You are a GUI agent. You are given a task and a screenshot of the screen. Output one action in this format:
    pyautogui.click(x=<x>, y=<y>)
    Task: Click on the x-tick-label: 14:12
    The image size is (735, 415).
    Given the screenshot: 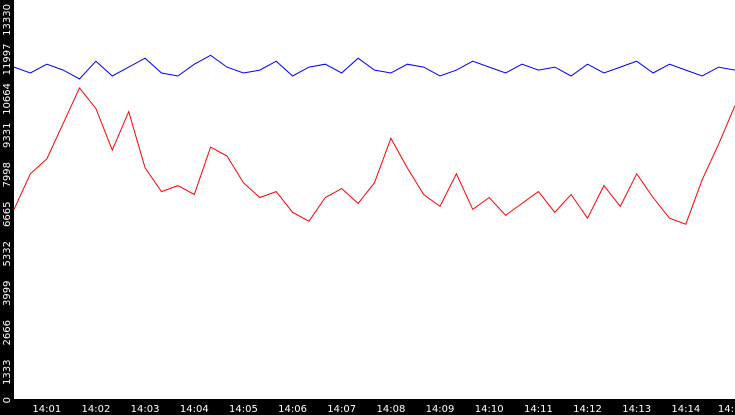 What is the action you would take?
    pyautogui.click(x=587, y=409)
    